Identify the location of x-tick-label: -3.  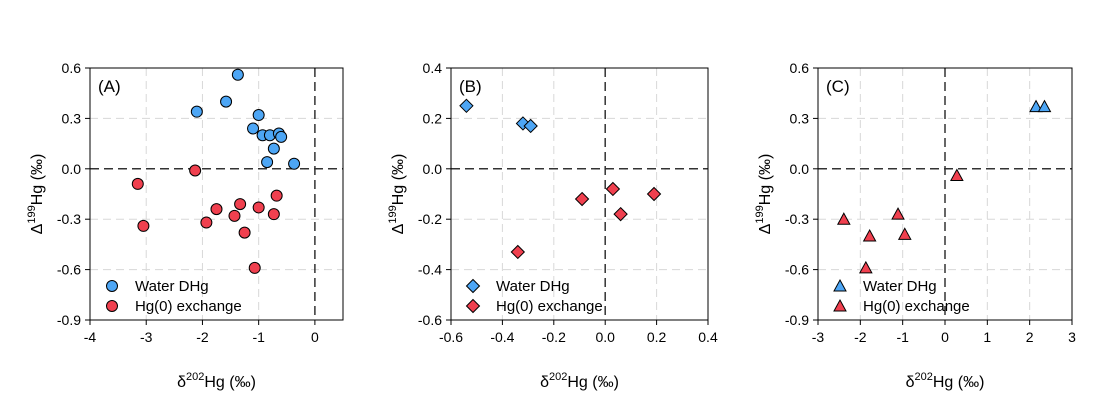
(818, 337).